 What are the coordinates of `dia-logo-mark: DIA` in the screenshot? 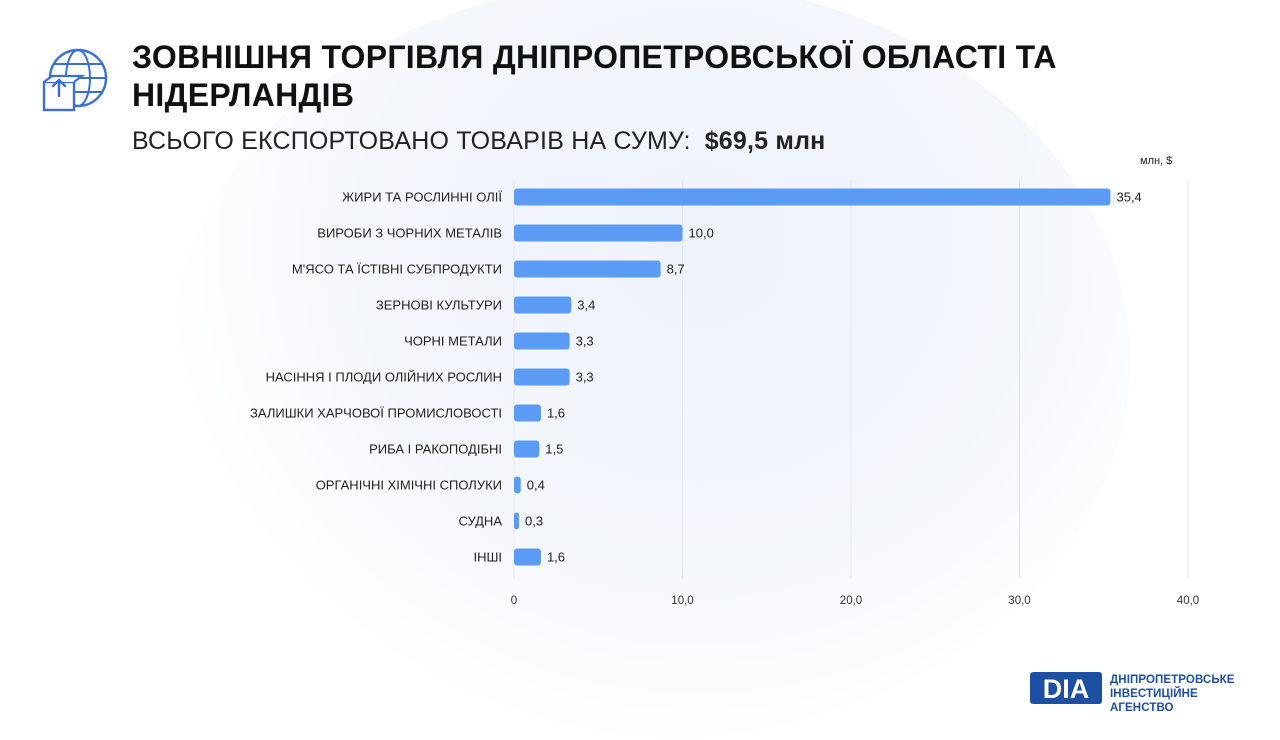 It's located at (1066, 688).